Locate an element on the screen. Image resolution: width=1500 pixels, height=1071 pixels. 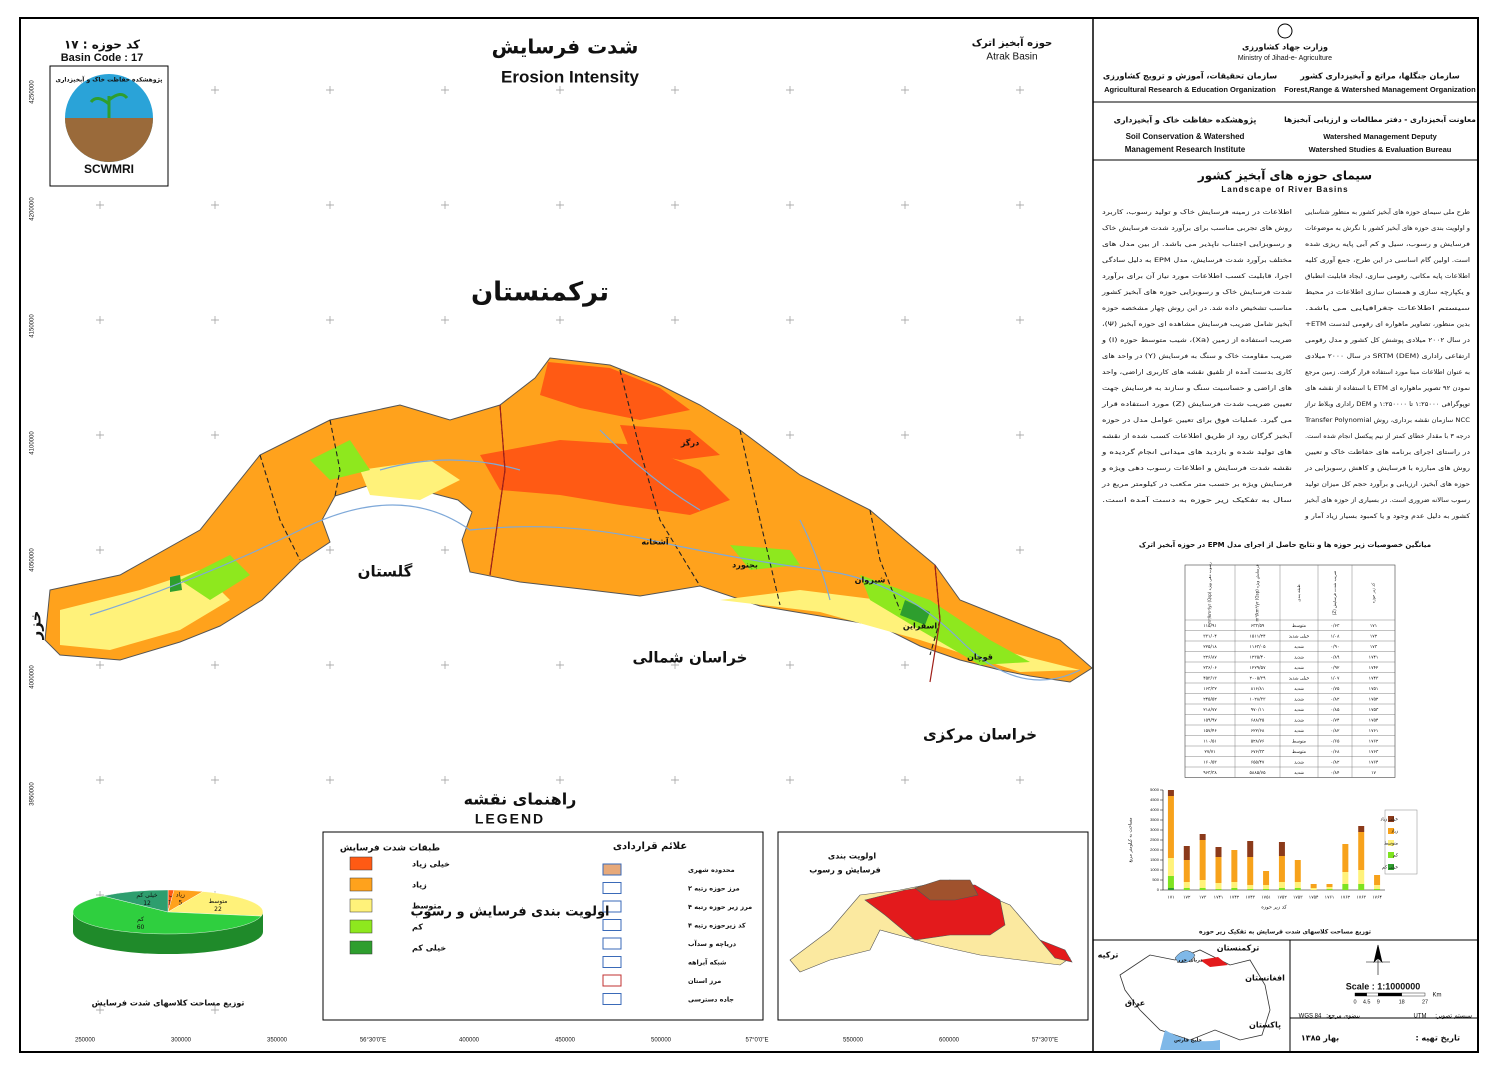
meta-label: سیستم تصویر: is located at coordinates (1453, 1016).